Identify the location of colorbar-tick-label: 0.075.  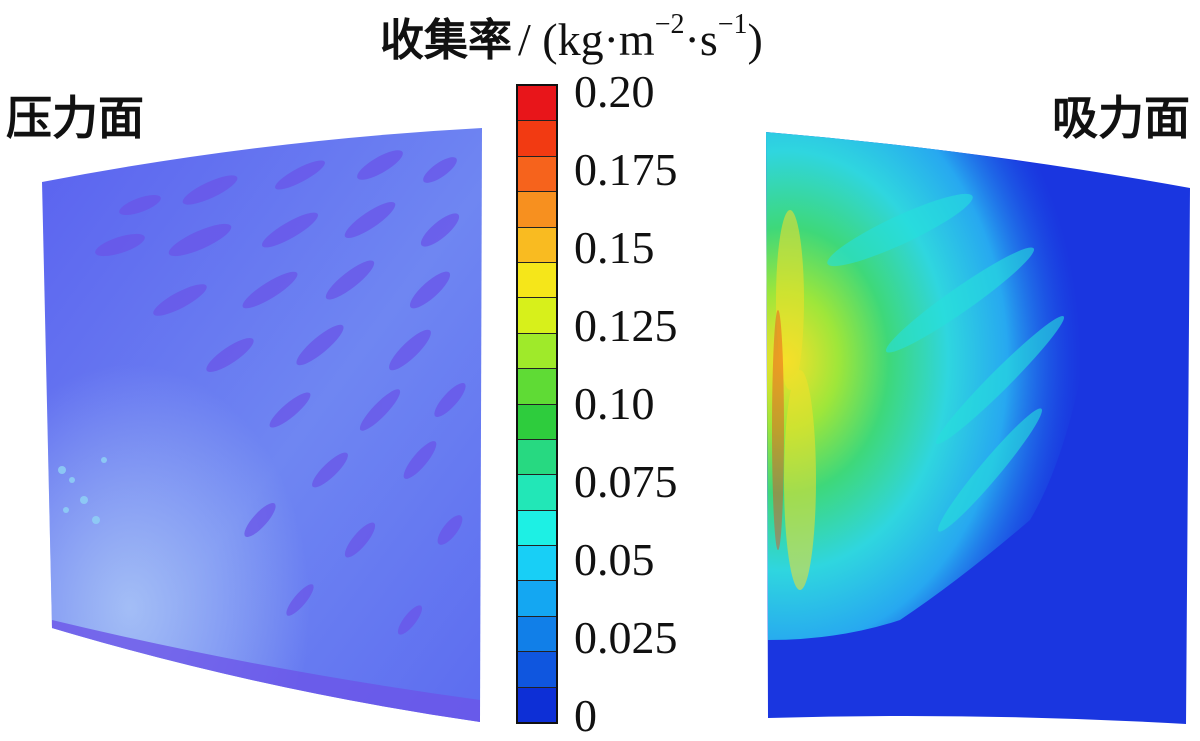
(626, 481).